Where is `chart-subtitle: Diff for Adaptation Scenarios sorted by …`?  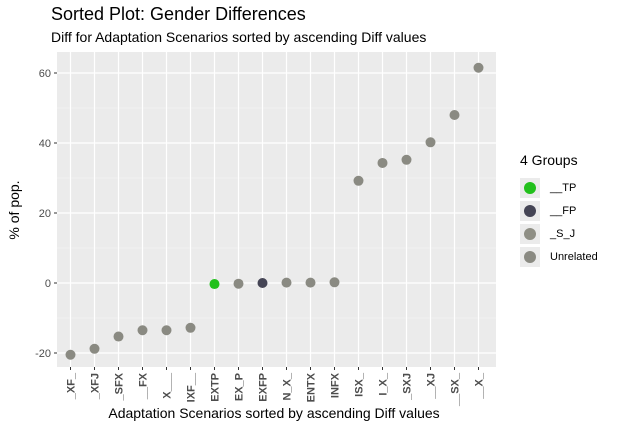
chart-subtitle: Diff for Adaptation Scenarios sorted by … is located at coordinates (239, 37).